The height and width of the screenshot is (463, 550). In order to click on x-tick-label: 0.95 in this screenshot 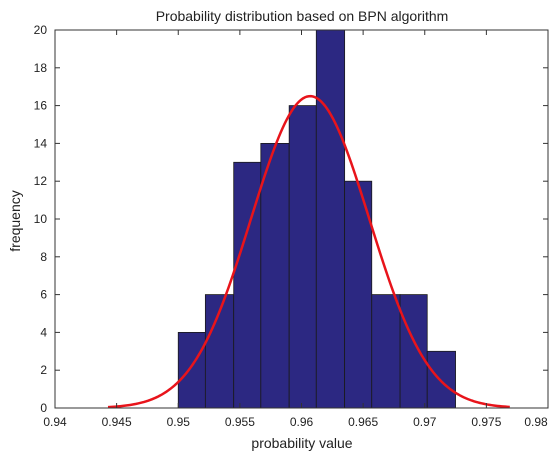, I will do `click(179, 422)`.